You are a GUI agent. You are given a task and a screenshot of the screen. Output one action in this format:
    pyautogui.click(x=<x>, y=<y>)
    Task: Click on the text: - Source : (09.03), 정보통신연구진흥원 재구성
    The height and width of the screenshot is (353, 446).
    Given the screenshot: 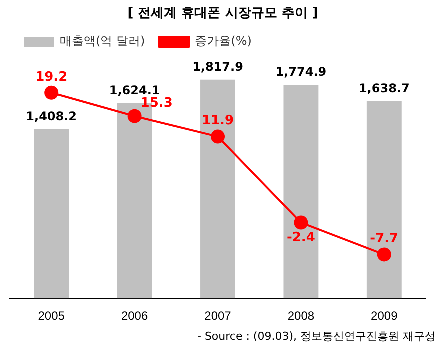 What is the action you would take?
    pyautogui.click(x=316, y=336)
    